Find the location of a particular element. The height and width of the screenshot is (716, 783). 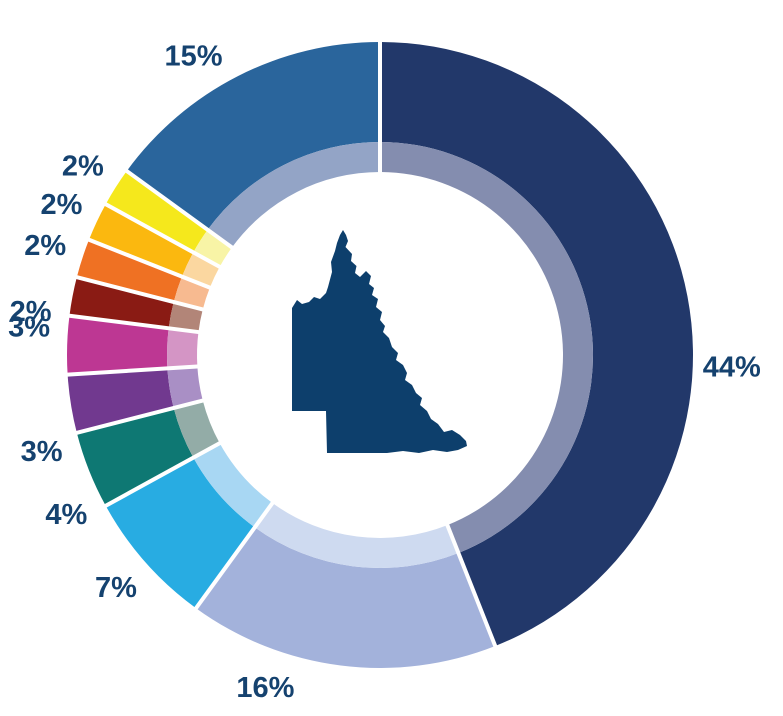

segment-inner-3%-4 is located at coordinates (185, 387).